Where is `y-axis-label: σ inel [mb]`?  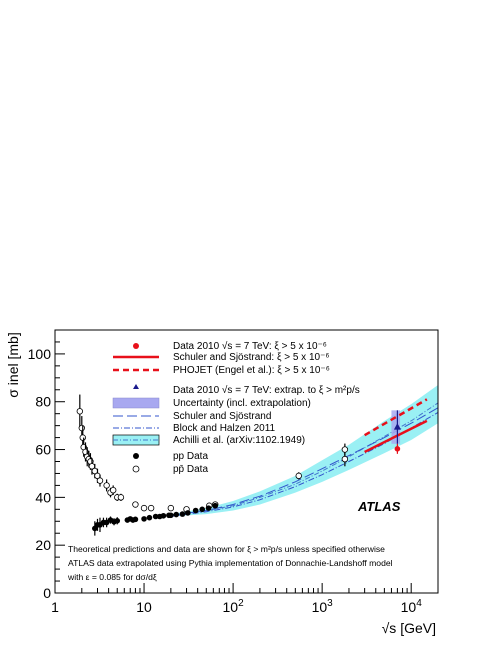
y-axis-label: σ inel [mb] is located at coordinates (13, 364).